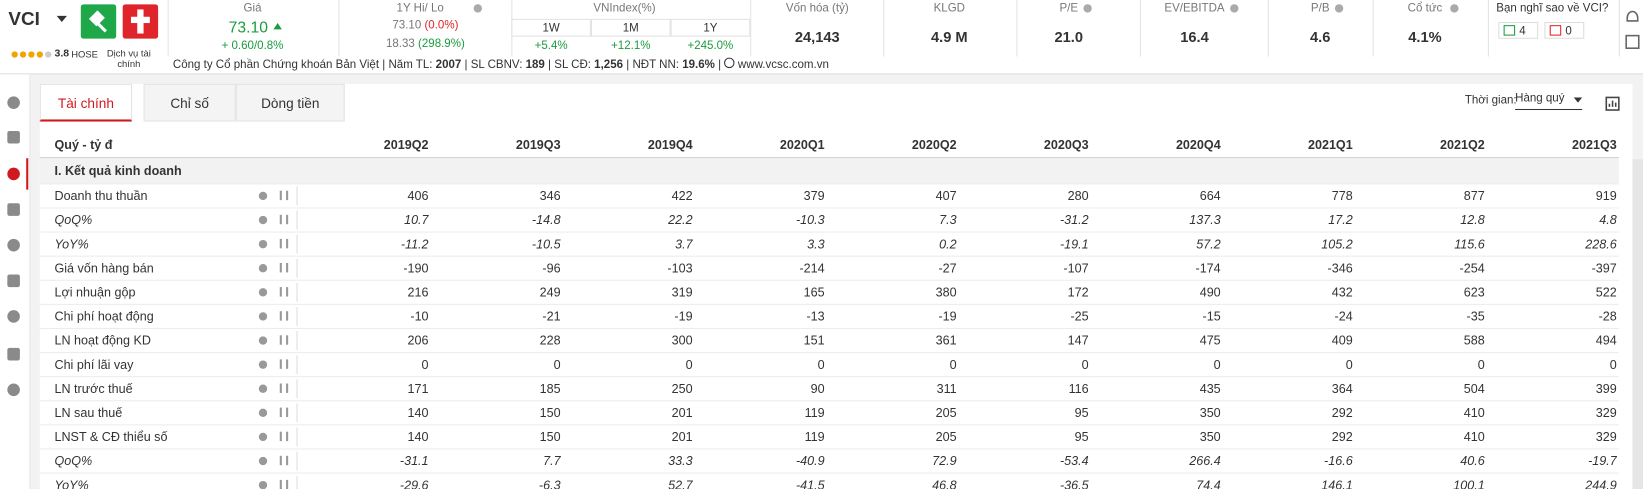 This screenshot has height=489, width=1643. What do you see at coordinates (1549, 101) in the screenshot?
I see `period-select: Hàng quý` at bounding box center [1549, 101].